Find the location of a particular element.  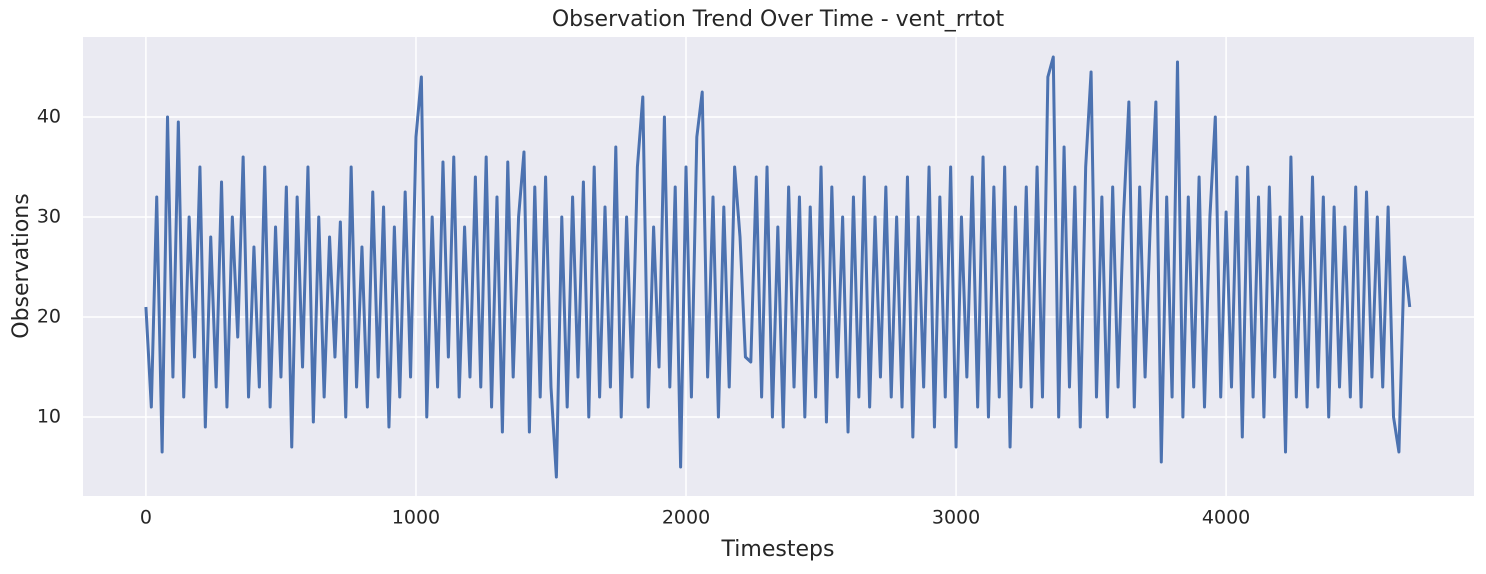

x-tick-label: 3000 is located at coordinates (956, 518).